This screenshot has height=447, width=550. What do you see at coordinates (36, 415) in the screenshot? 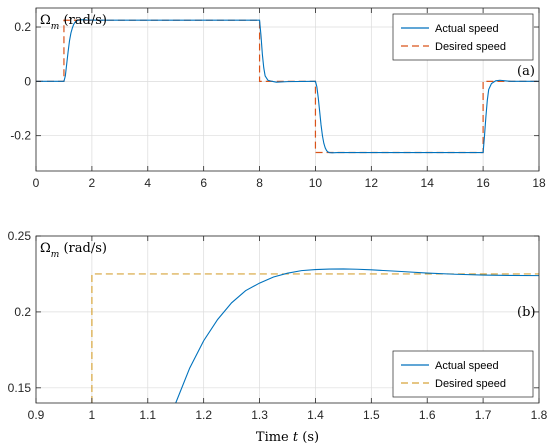
I see `x-tick-label: 0.9` at bounding box center [36, 415].